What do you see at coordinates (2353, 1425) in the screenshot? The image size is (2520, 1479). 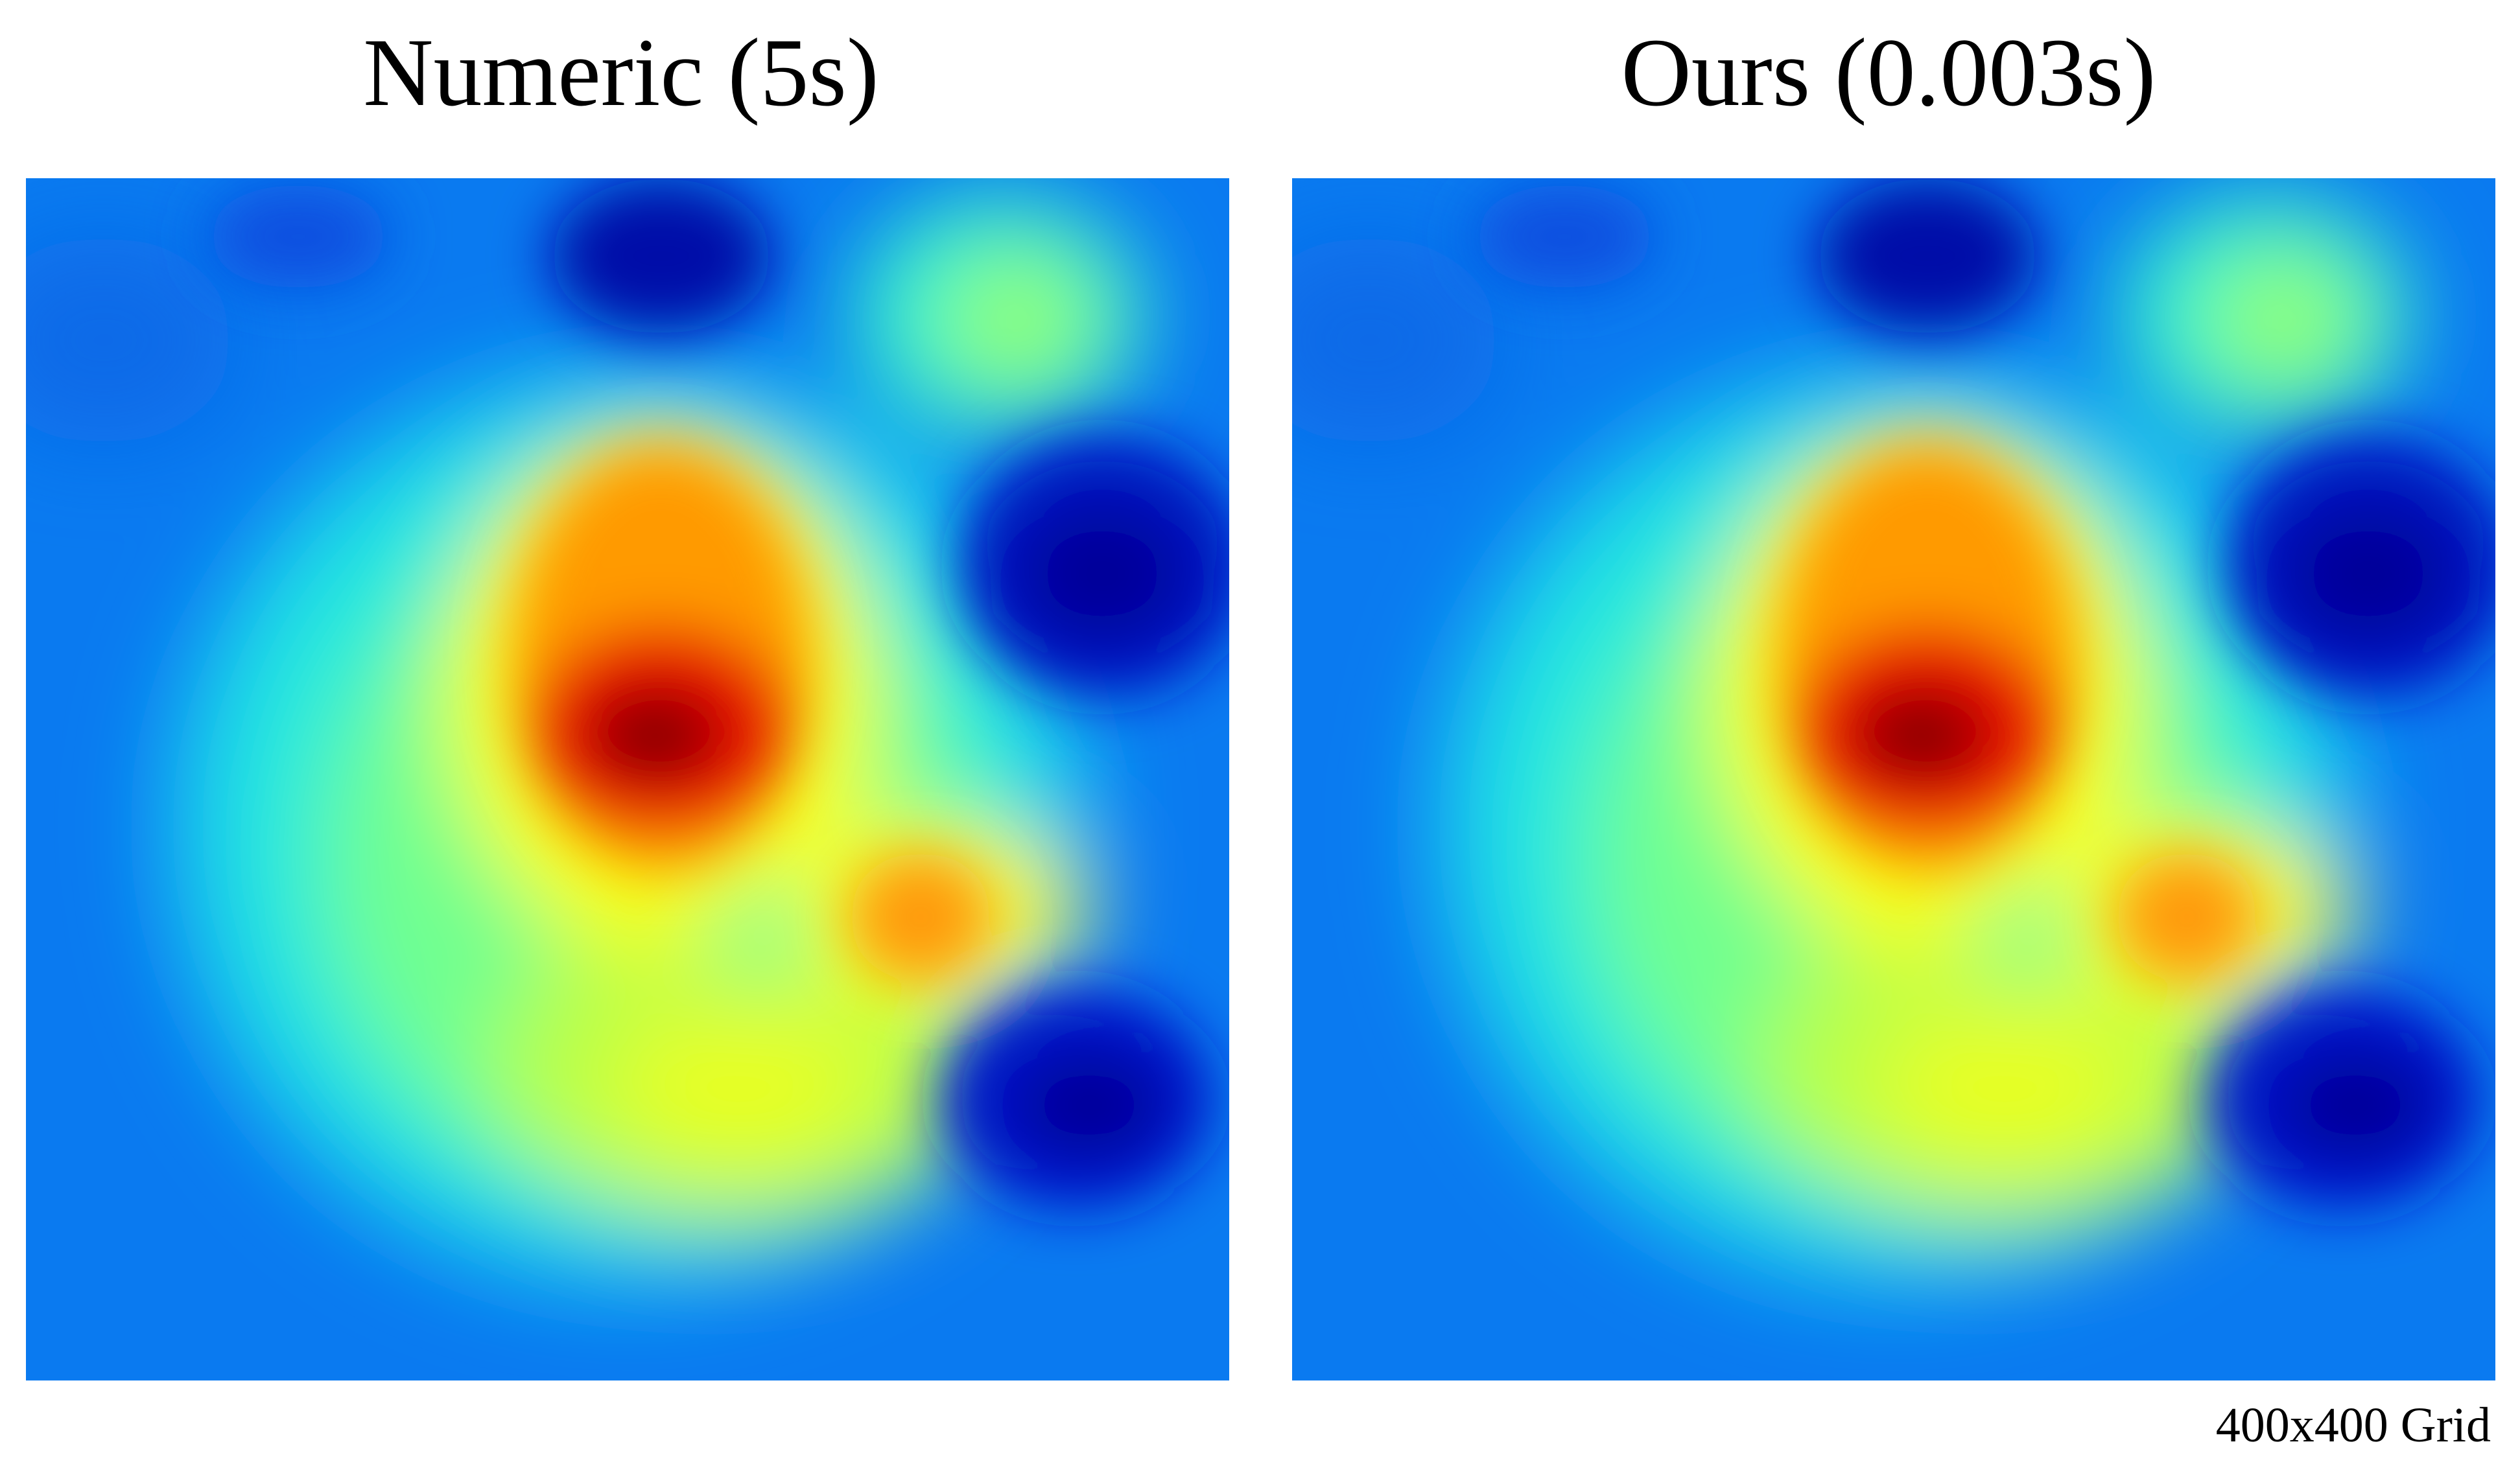 I see `caption: 400x400 Grid` at bounding box center [2353, 1425].